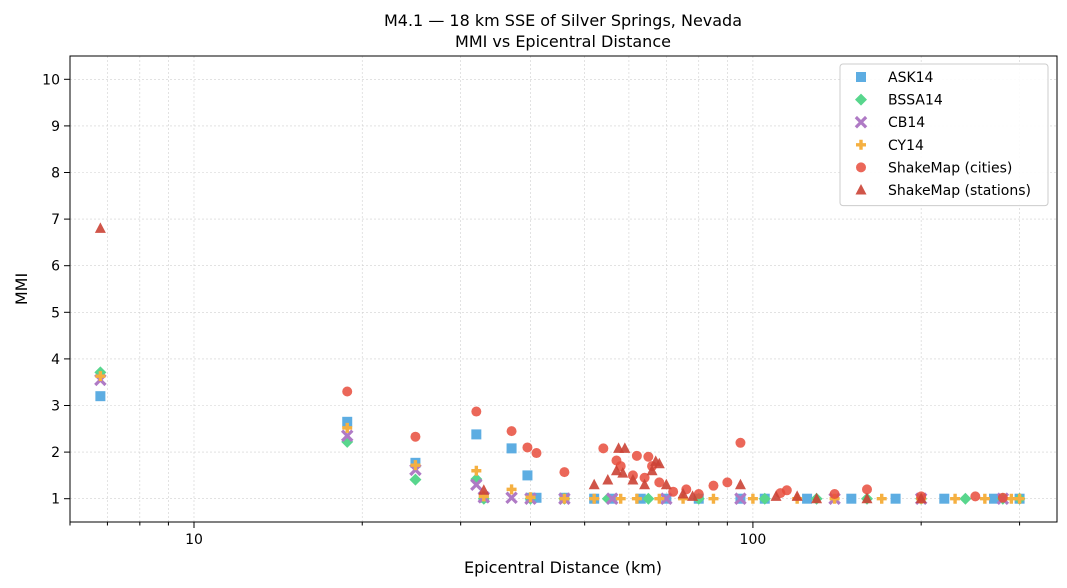  What do you see at coordinates (56, 290) in the screenshot?
I see `y-axis-ticks: 1 2 3 4 5 6 7 8 9 10` at bounding box center [56, 290].